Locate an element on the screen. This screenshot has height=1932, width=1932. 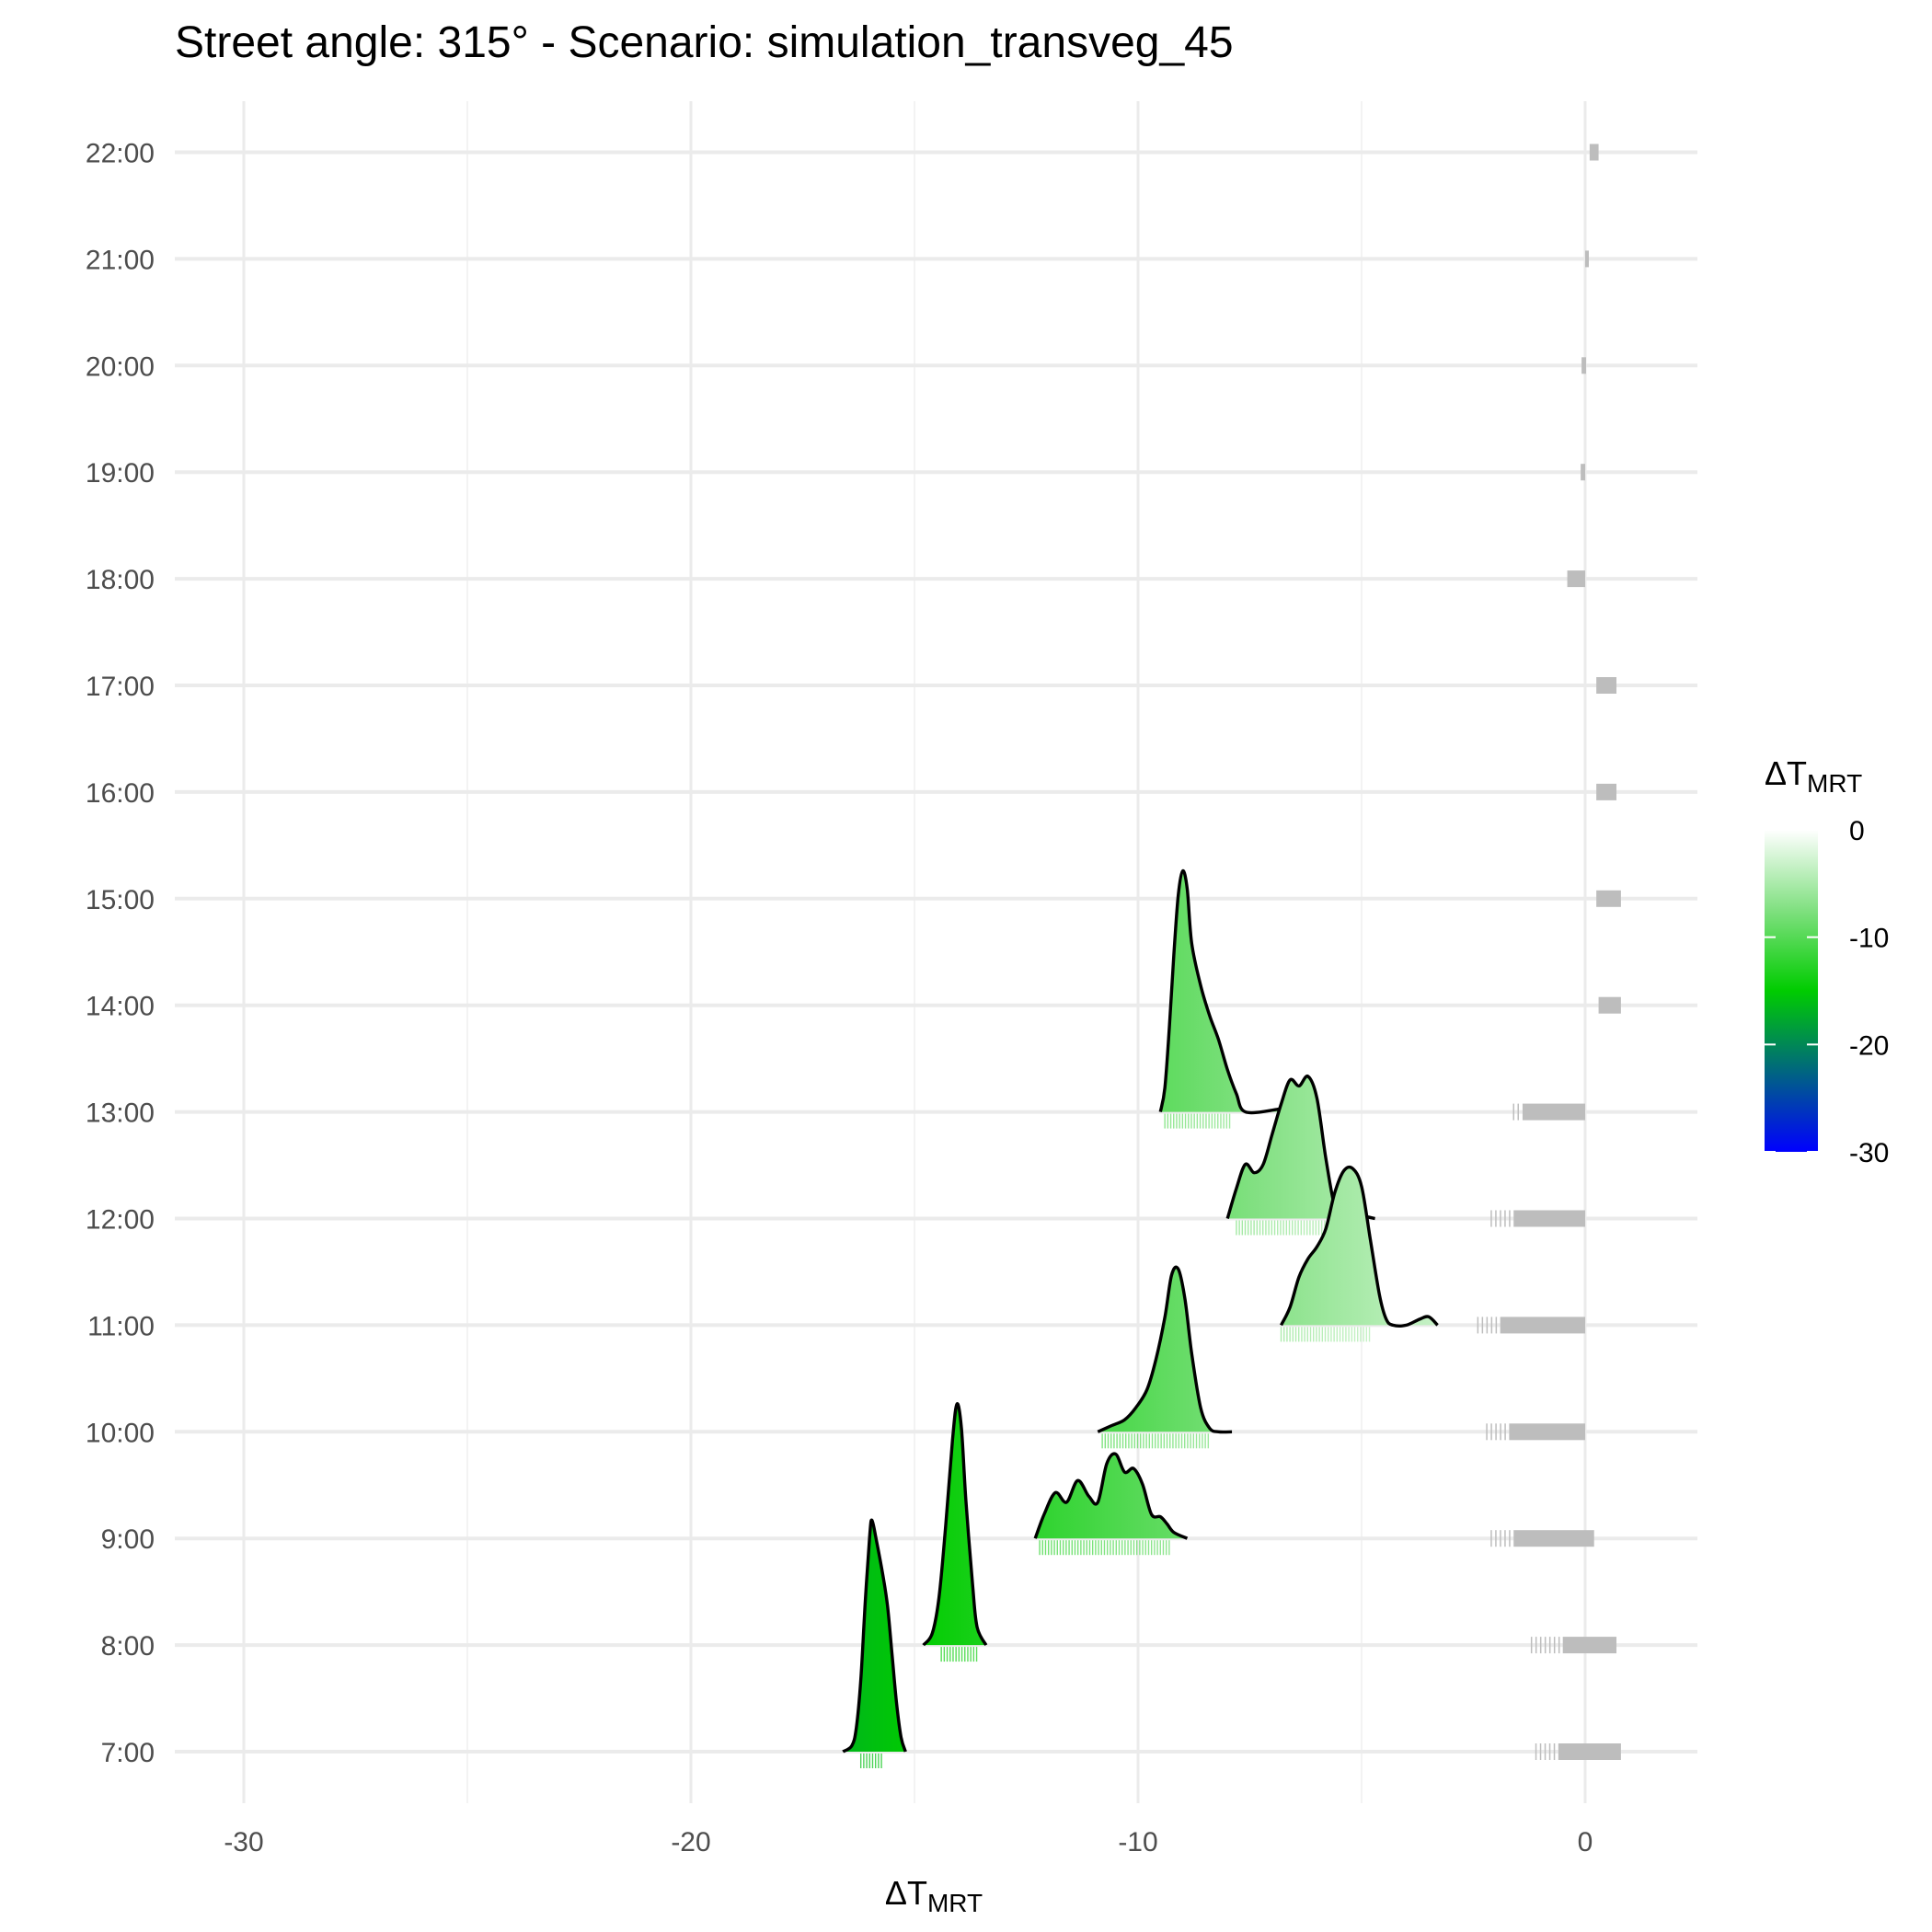
y-tick-label: 14:00 is located at coordinates (120, 1007).